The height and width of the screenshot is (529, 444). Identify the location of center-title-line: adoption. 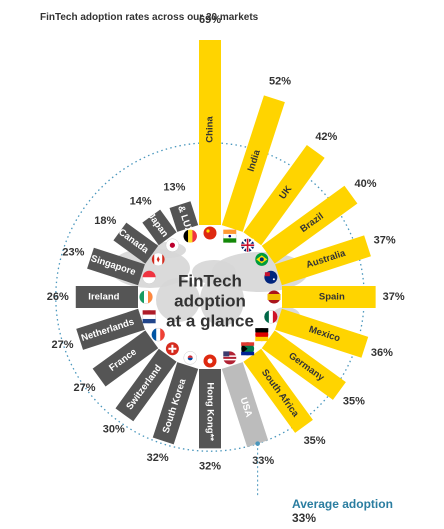
(210, 301).